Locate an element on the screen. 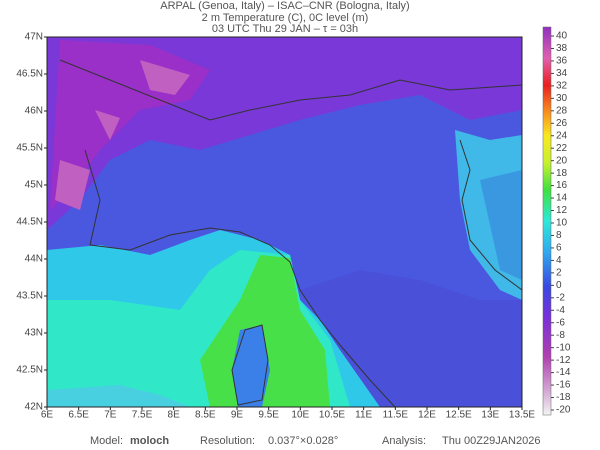 Image resolution: width=600 pixels, height=450 pixels. y-tick-label: 42.5N is located at coordinates (29, 370).